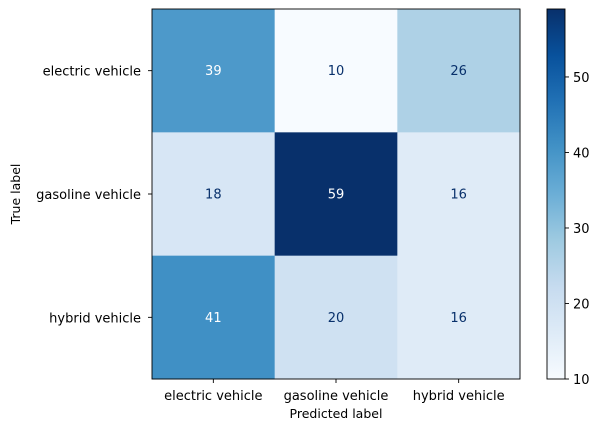 The width and height of the screenshot is (601, 432). I want to click on x-tick-label: gasoline vehicle, so click(336, 396).